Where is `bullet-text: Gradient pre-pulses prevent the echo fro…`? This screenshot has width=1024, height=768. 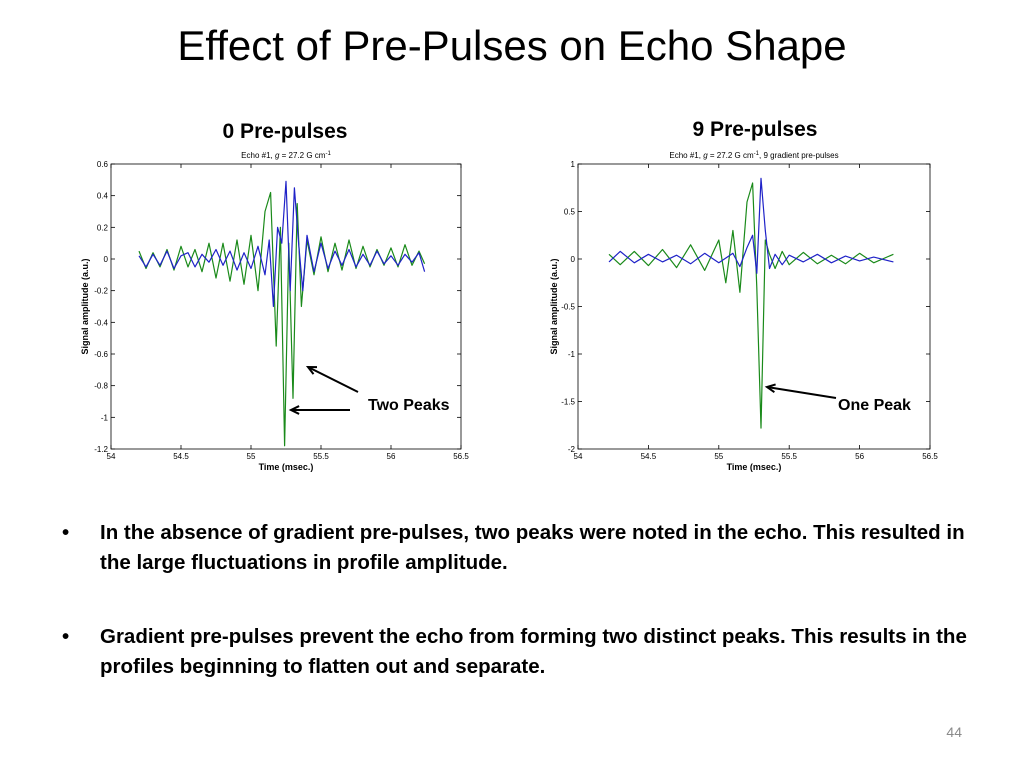 bullet-text: Gradient pre-pulses prevent the echo fro… is located at coordinates (533, 651).